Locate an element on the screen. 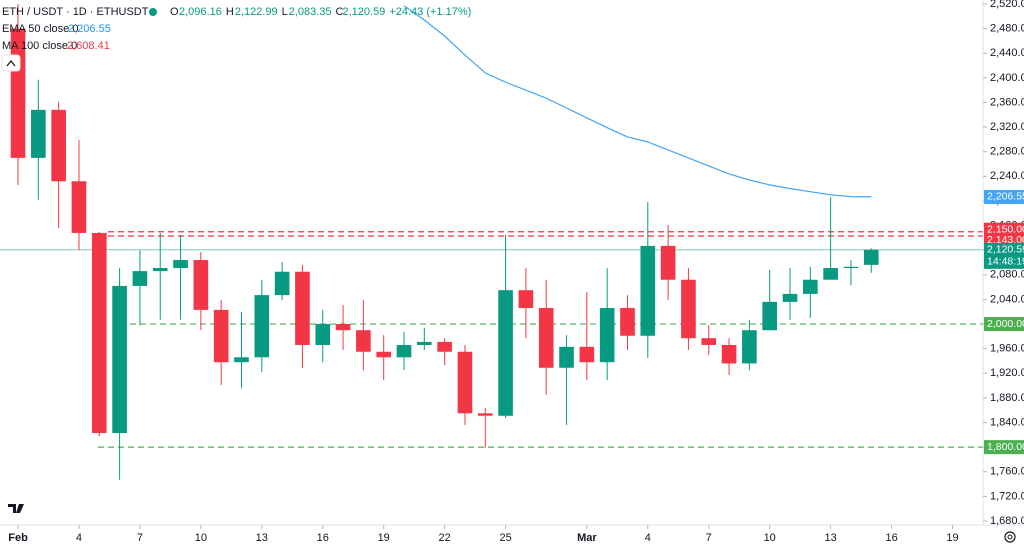 This screenshot has width=1024, height=546. status-dot is located at coordinates (153, 12).